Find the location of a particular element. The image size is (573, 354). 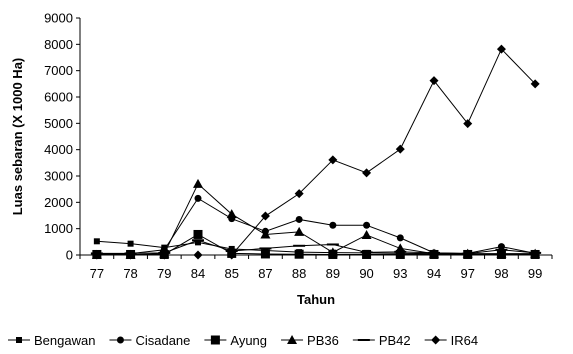

y-tick-label: 7000 is located at coordinates (58, 70).